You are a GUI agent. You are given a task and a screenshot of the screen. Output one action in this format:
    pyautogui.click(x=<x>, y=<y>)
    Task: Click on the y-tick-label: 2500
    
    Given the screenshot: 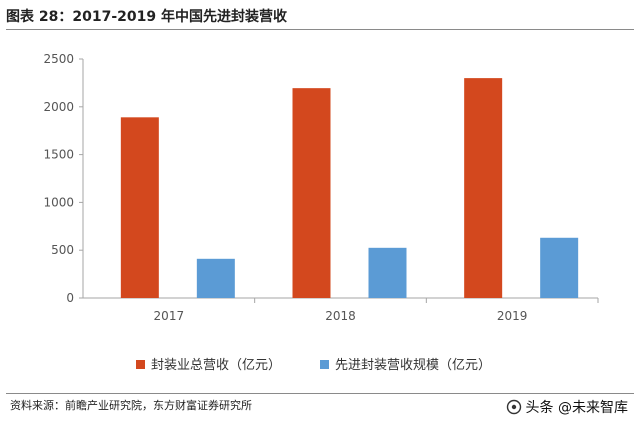 What is the action you would take?
    pyautogui.click(x=58, y=59)
    